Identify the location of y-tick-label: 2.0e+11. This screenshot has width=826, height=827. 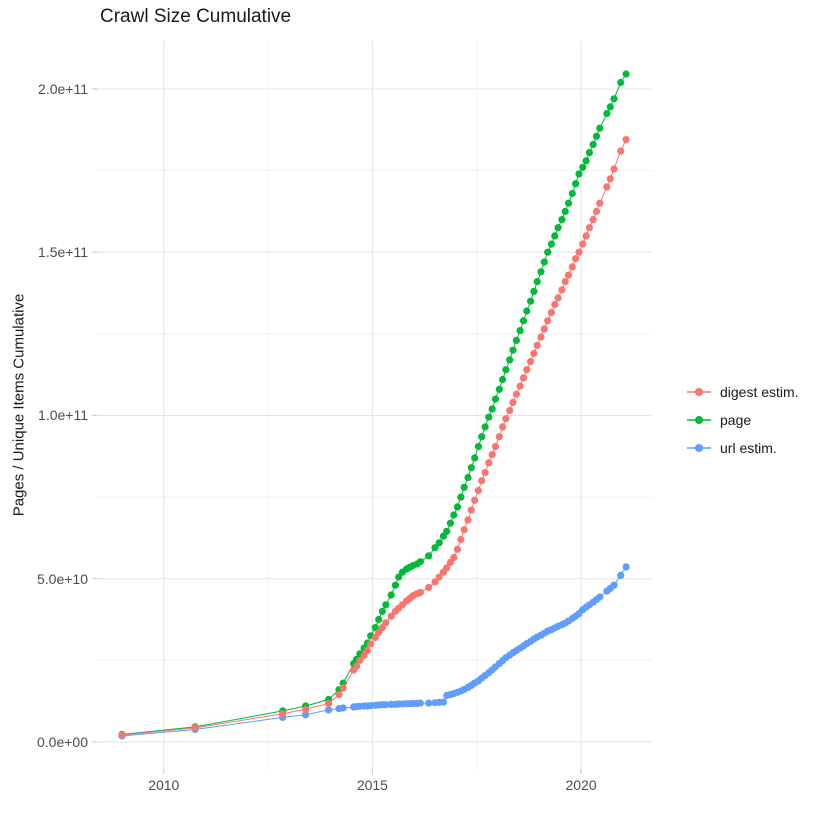
(63, 88).